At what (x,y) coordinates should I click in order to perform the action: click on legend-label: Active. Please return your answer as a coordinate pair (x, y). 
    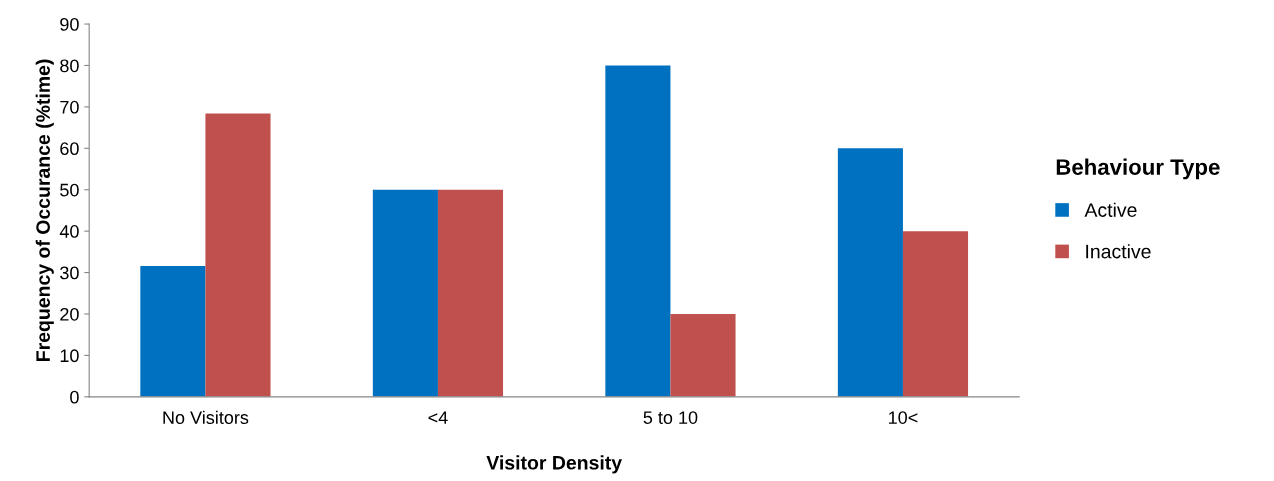
    Looking at the image, I should click on (1110, 209).